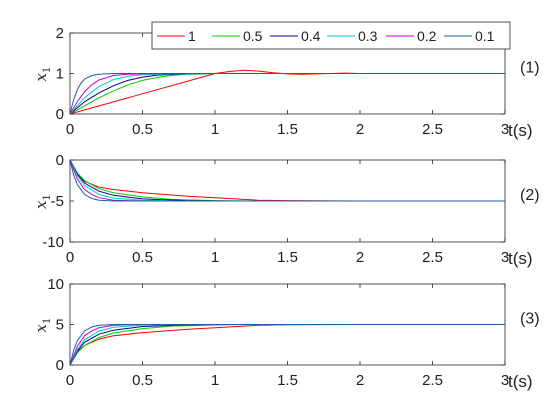 Image resolution: width=560 pixels, height=420 pixels. What do you see at coordinates (331, 35) in the screenshot?
I see `legend: 1 0.5 0.4 0.3 0.2 0.1` at bounding box center [331, 35].